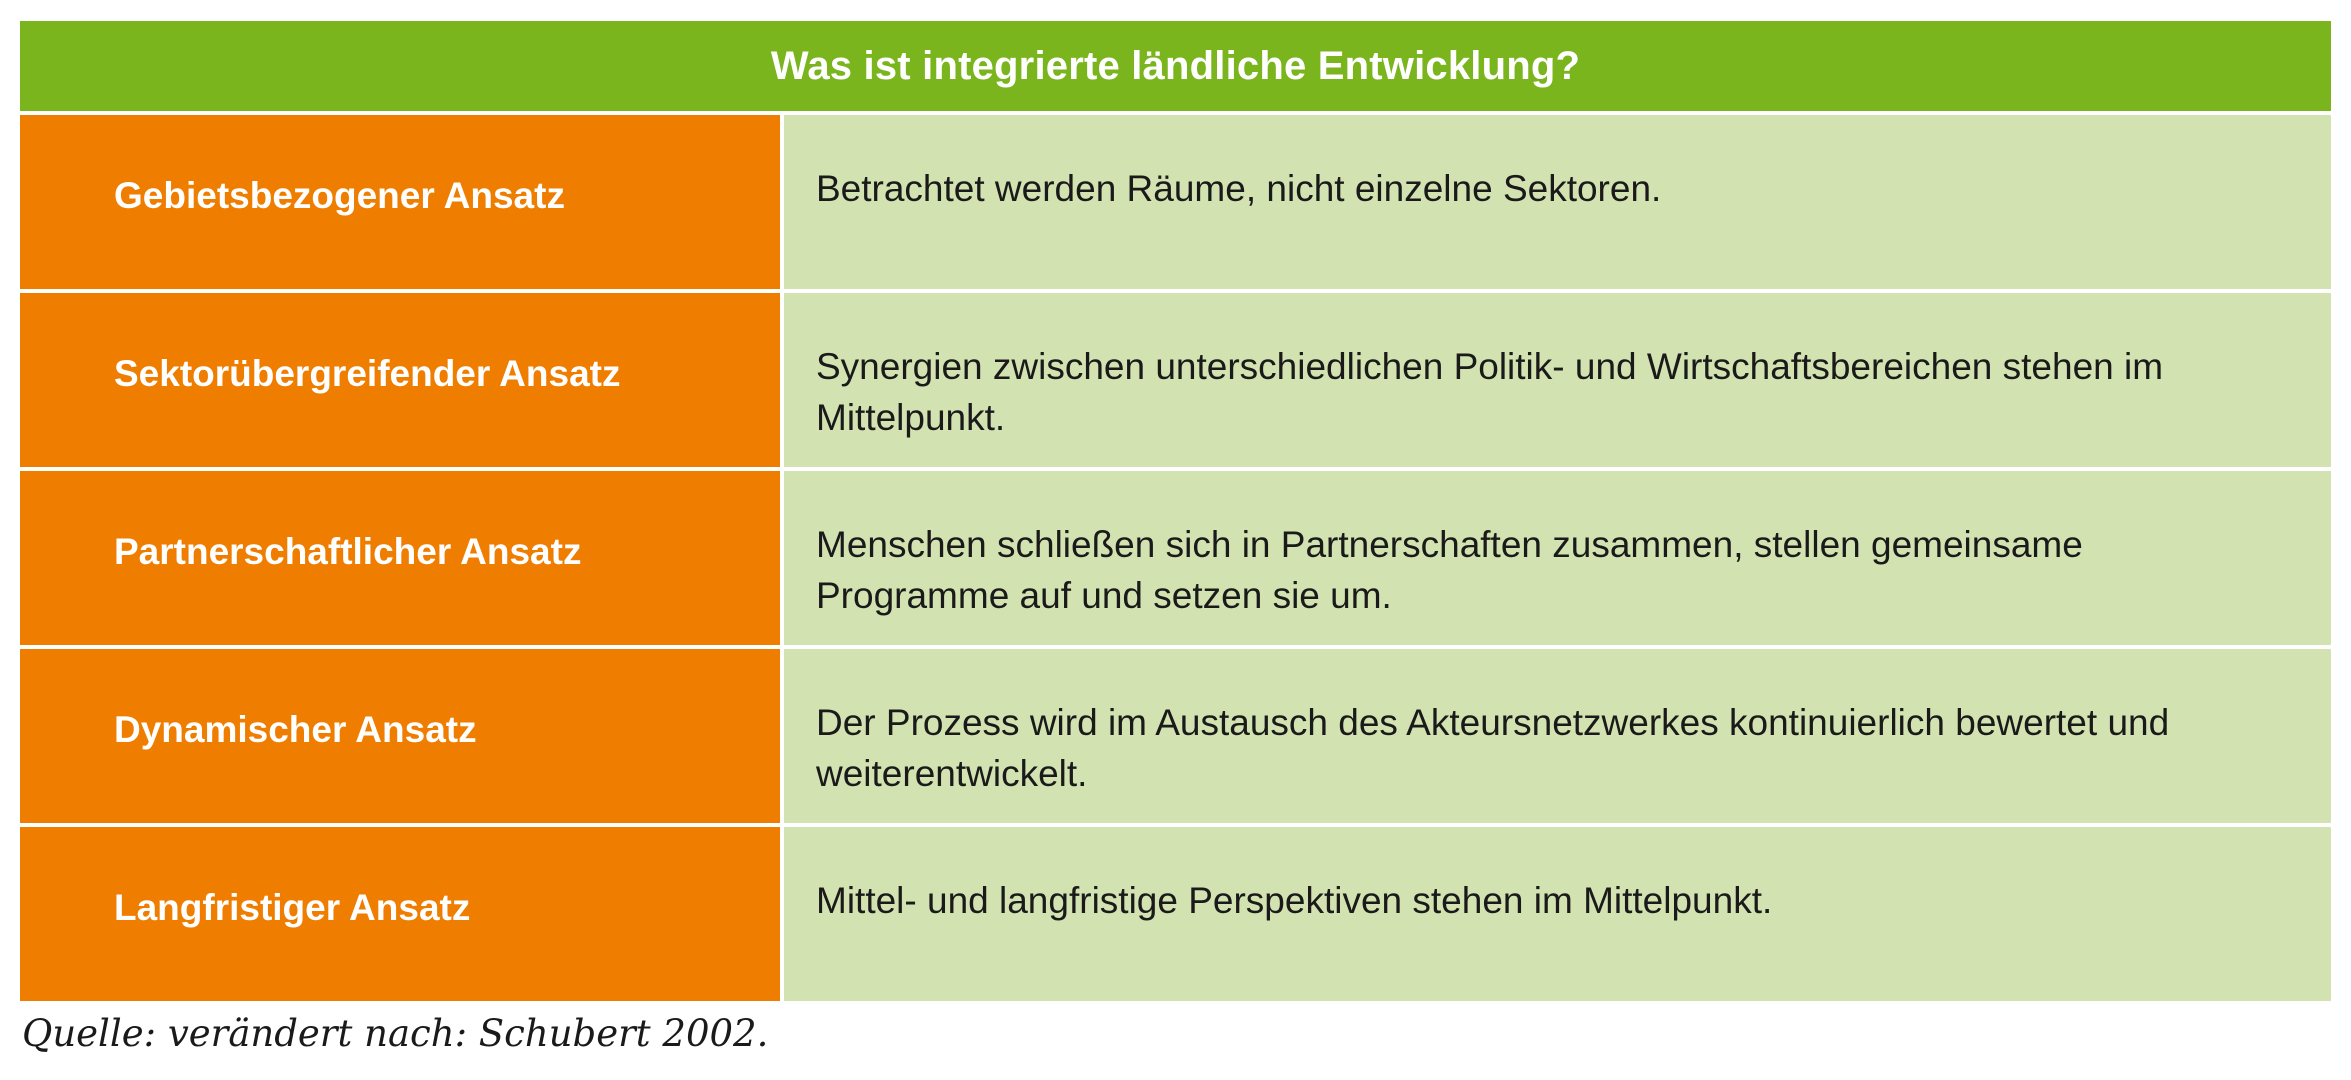 The width and height of the screenshot is (2351, 1080). What do you see at coordinates (400, 558) in the screenshot?
I see `row-label: Partnerschaftlicher Ansatz` at bounding box center [400, 558].